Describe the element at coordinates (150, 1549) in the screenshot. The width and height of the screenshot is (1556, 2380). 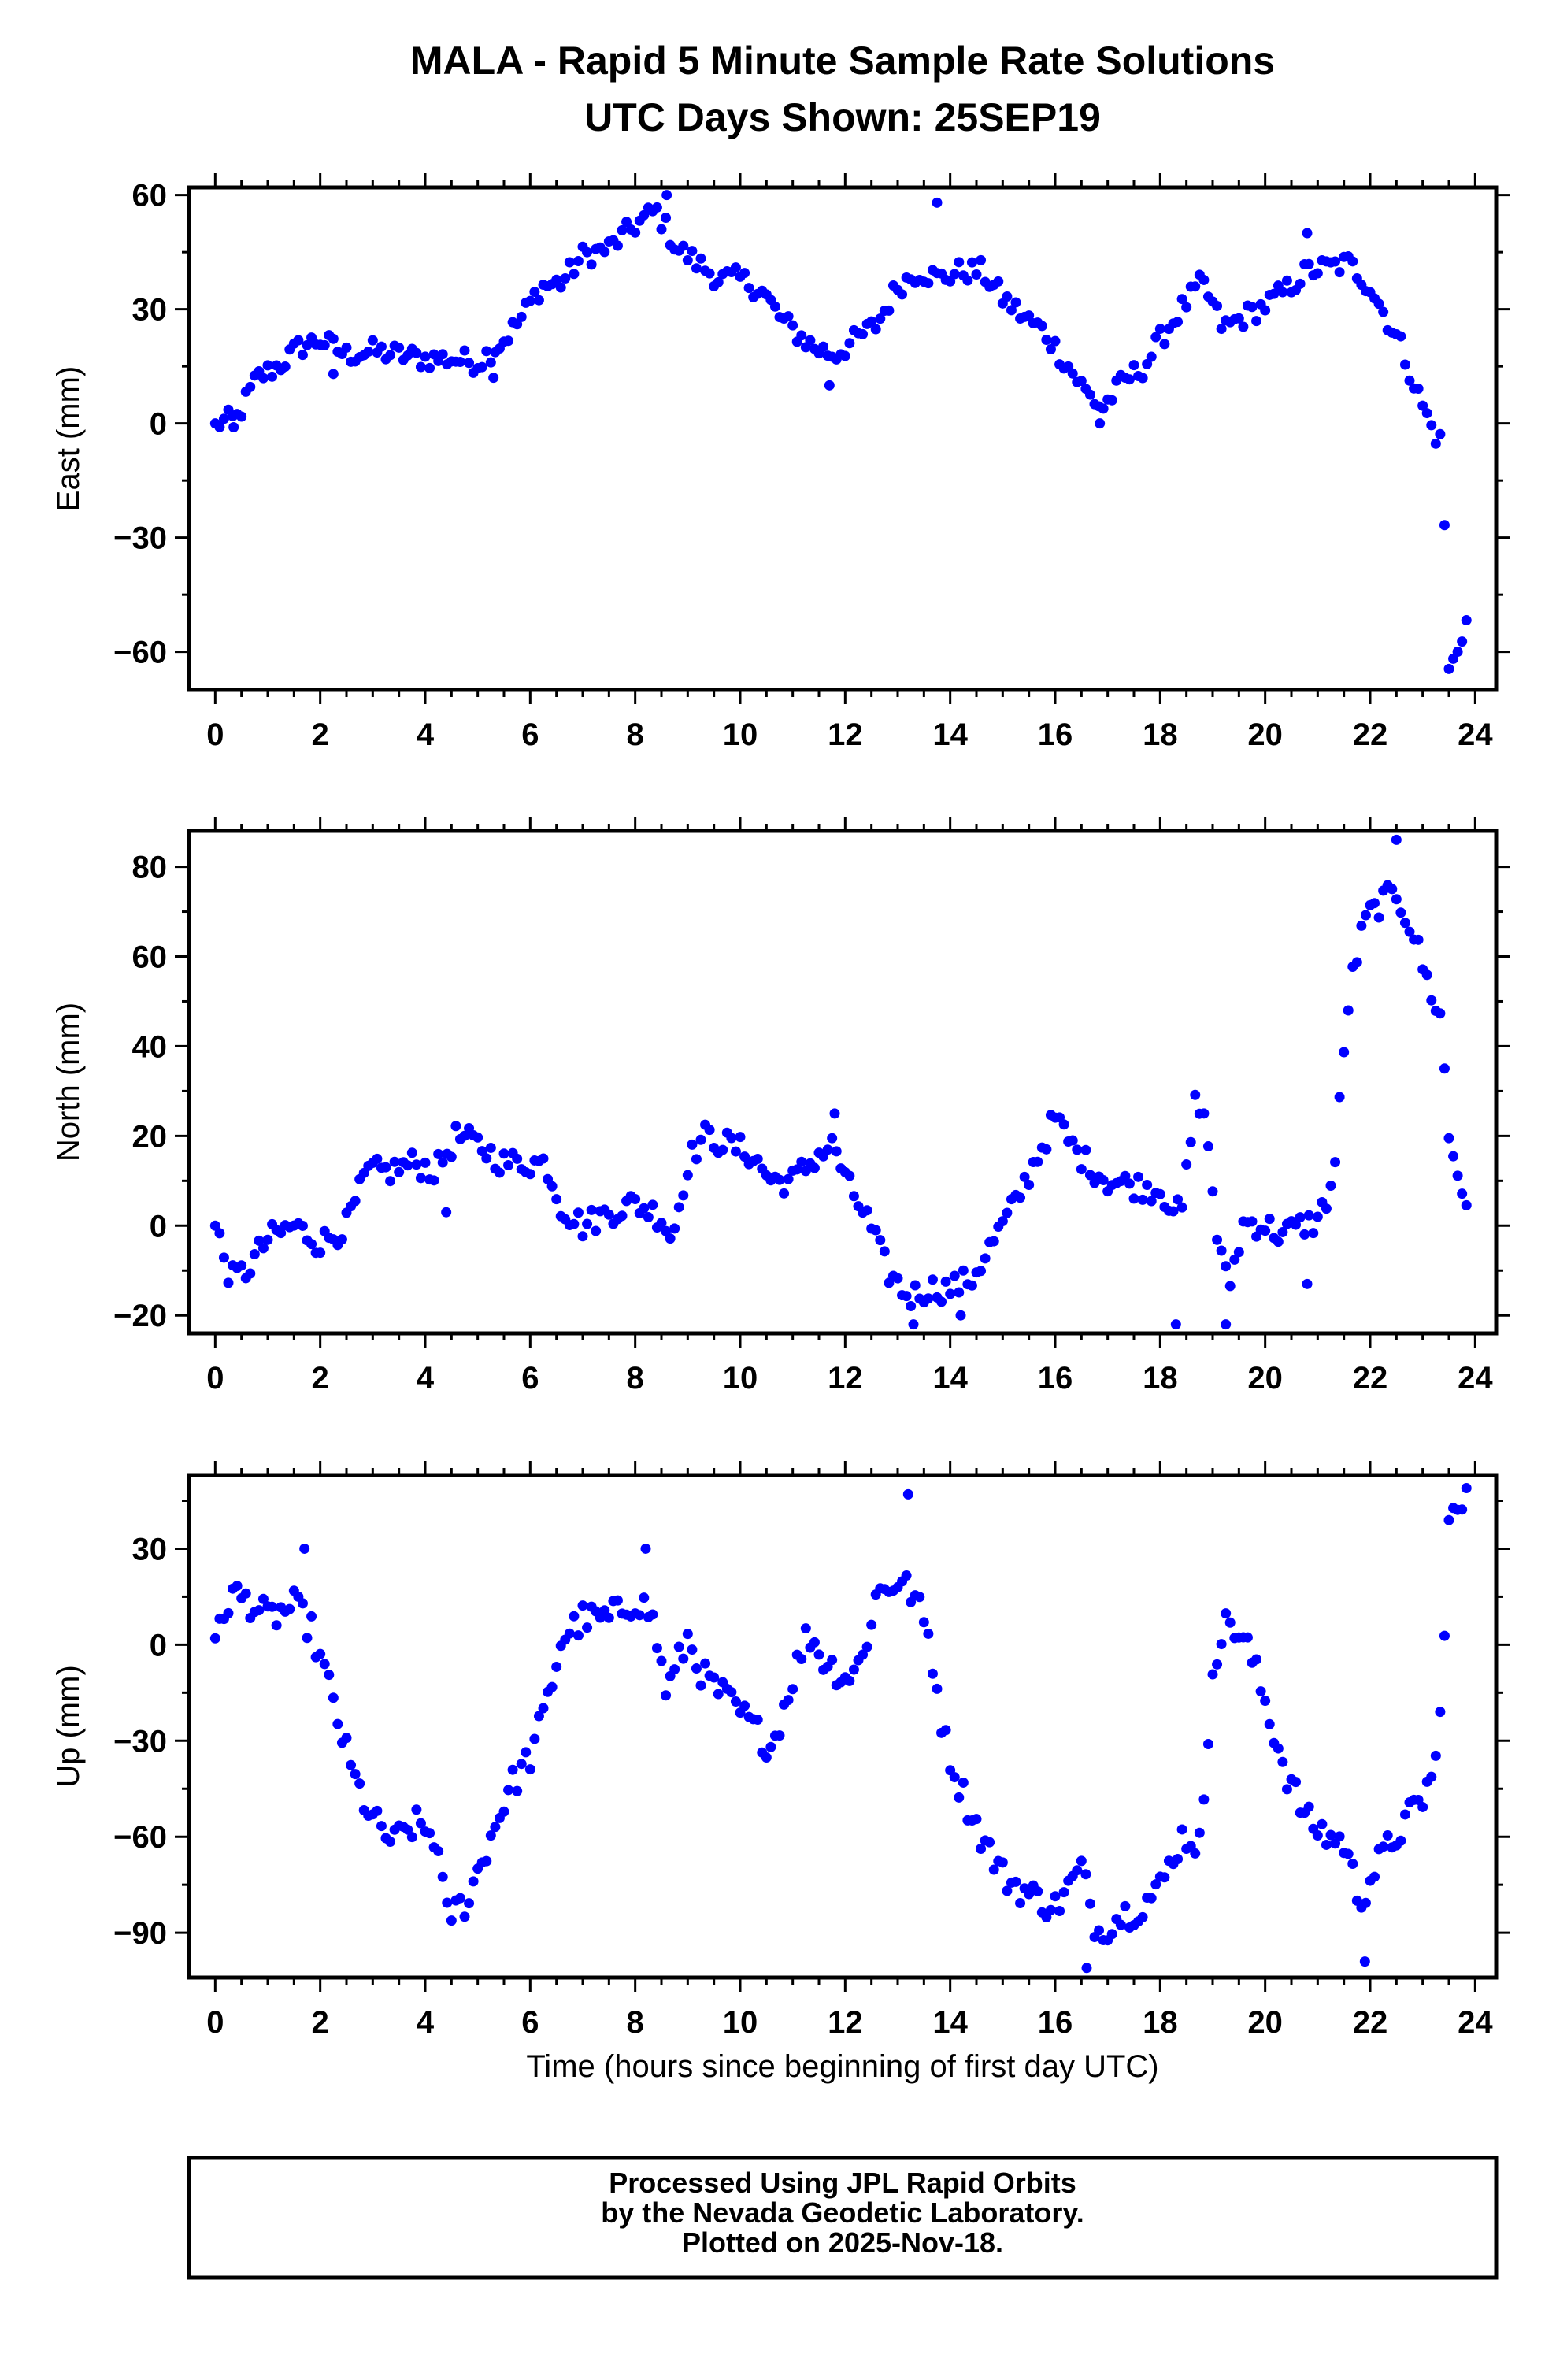
I see `up-y-tick-label: 30` at that location.